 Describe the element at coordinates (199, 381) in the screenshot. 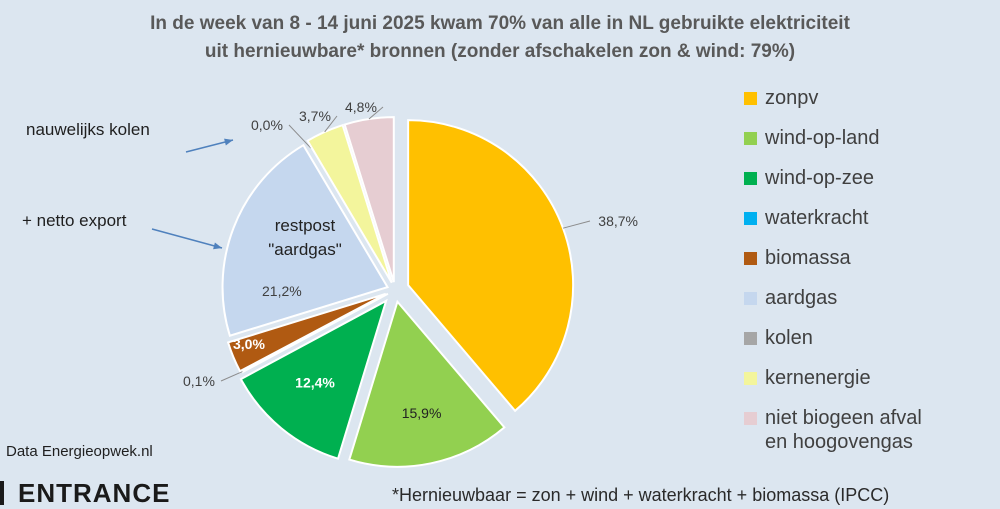

I see `data-label-waterkracht: 0,1%` at that location.